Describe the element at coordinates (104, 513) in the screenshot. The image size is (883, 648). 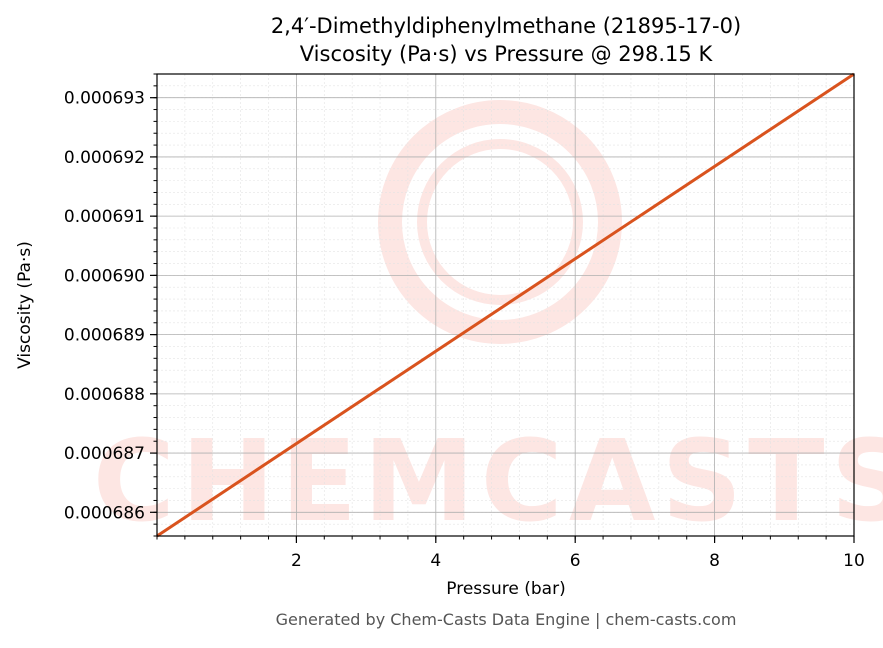
I see `y-tick-label: 0.000686` at that location.